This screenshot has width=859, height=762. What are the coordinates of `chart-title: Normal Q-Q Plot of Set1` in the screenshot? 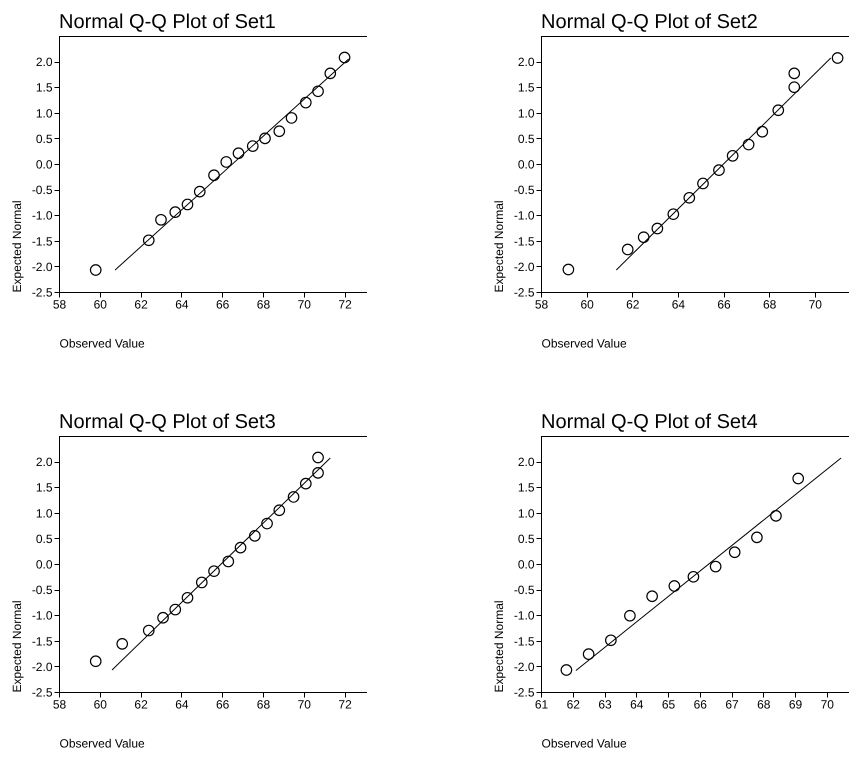 It's located at (167, 22).